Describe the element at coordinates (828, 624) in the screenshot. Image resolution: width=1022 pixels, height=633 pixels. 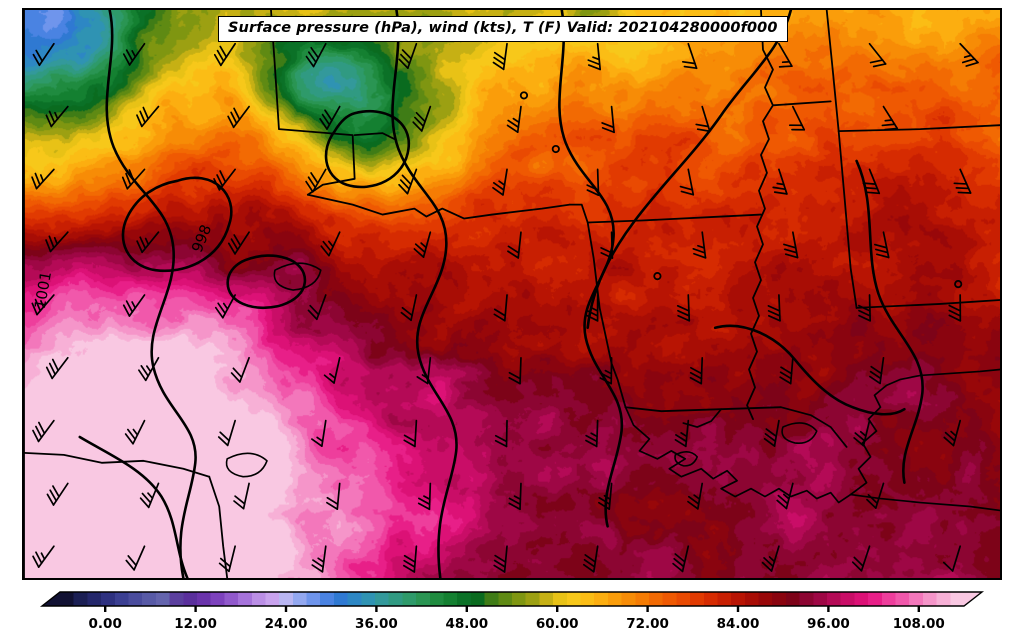
I see `colorbar-tick-label: 96.00` at that location.